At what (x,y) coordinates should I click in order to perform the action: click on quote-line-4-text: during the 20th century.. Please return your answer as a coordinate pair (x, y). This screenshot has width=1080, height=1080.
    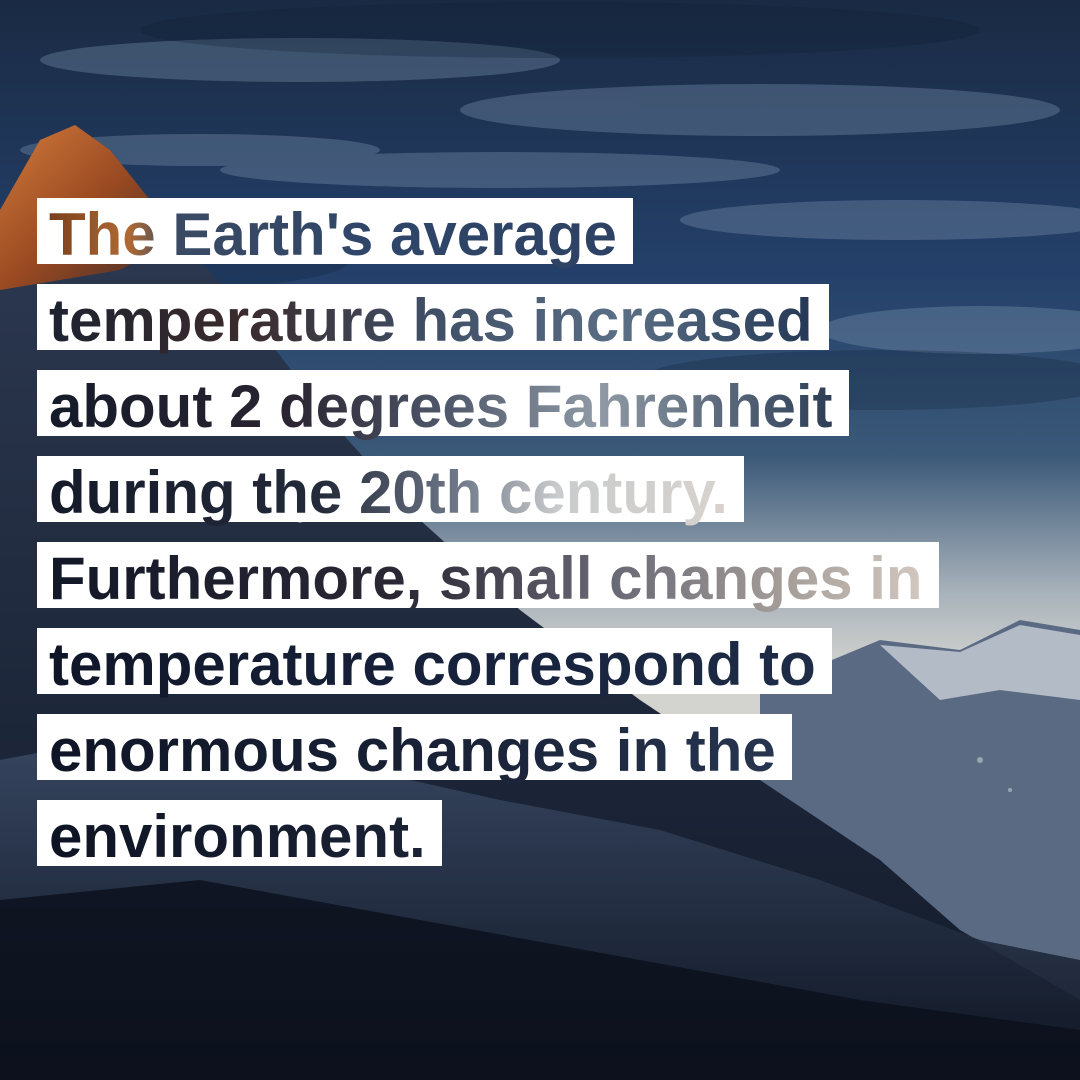
    Looking at the image, I should click on (388, 492).